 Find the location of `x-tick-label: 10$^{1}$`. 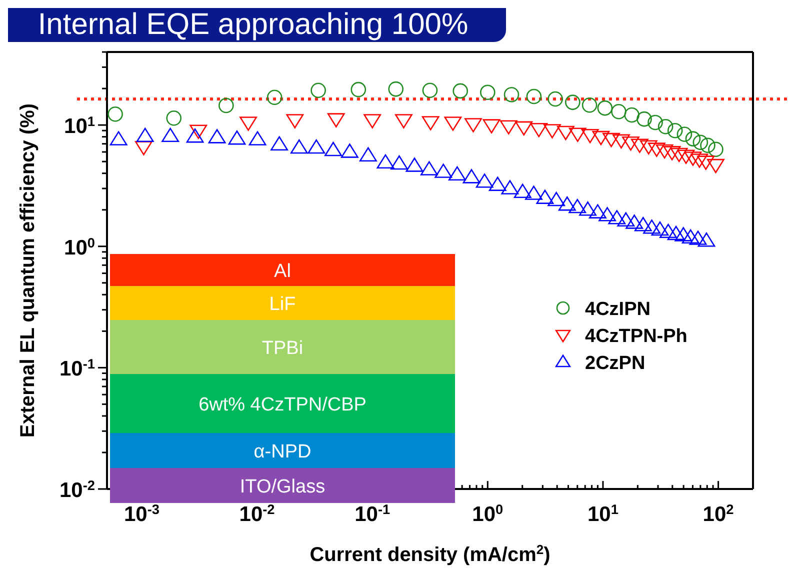

x-tick-label: 10$^{1}$ is located at coordinates (603, 514).